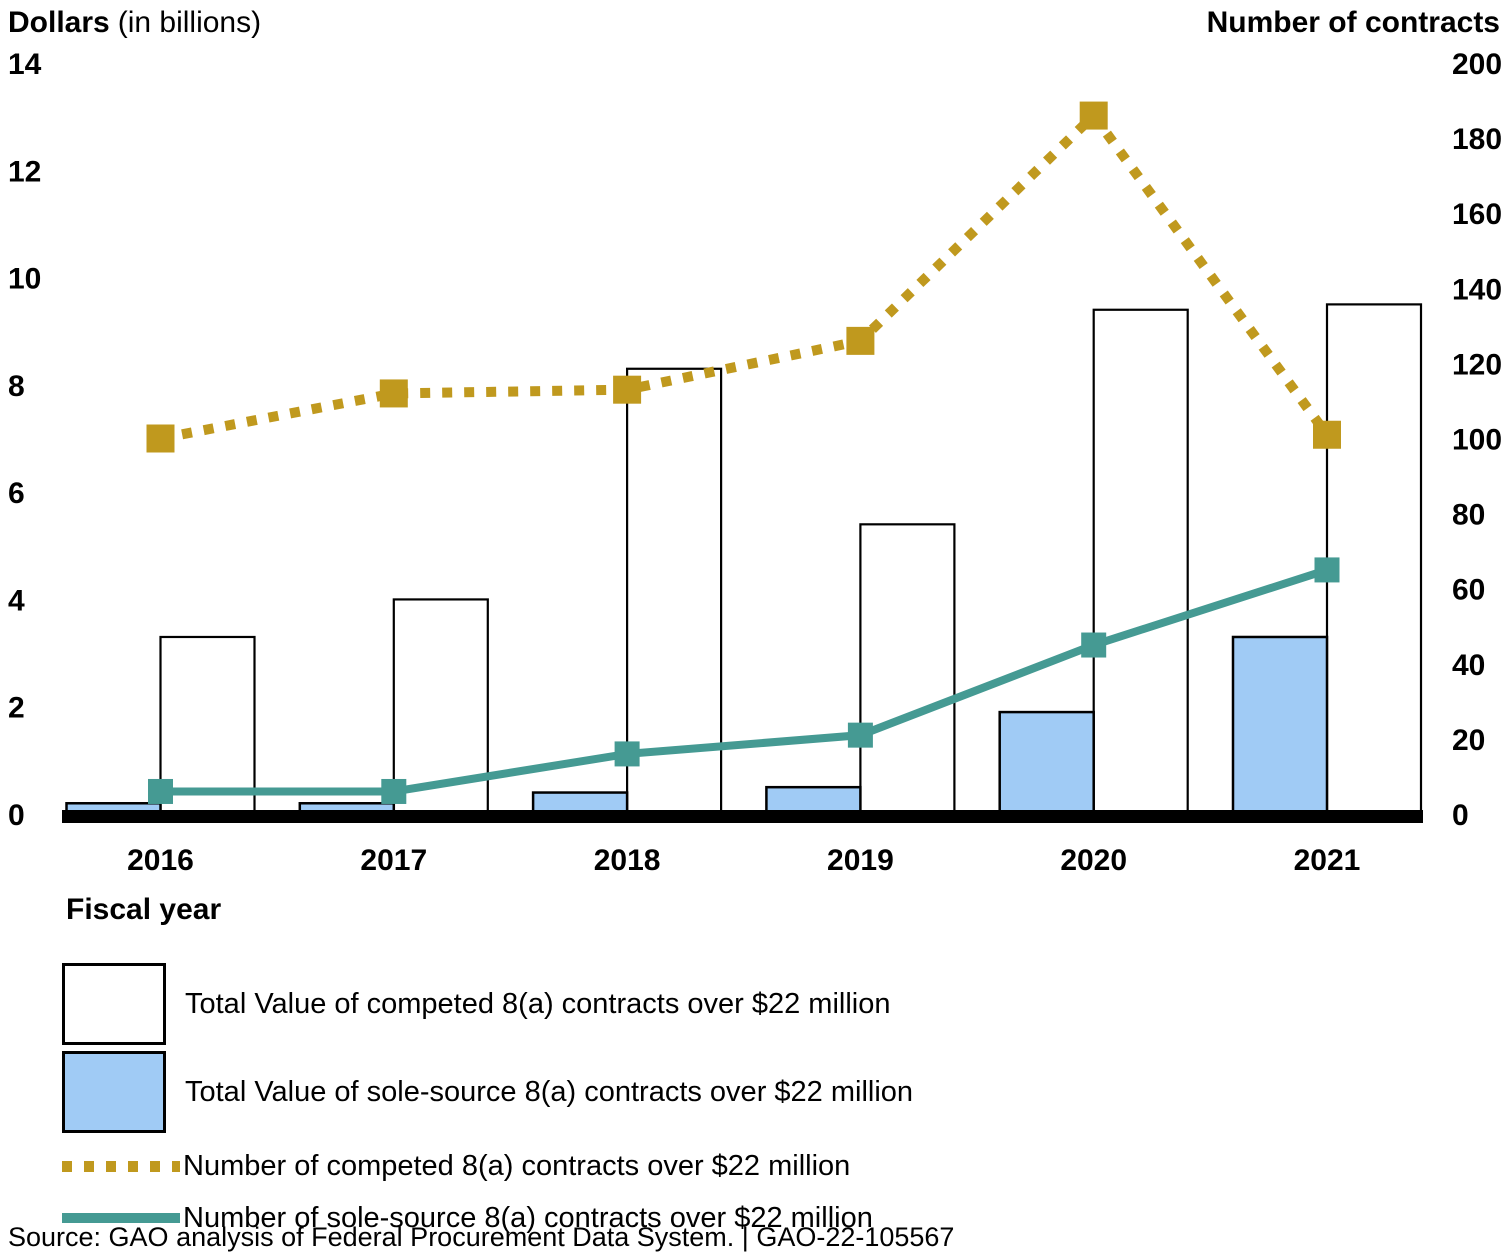 The height and width of the screenshot is (1254, 1505). I want to click on right-axis-tick-200: 200, so click(1477, 64).